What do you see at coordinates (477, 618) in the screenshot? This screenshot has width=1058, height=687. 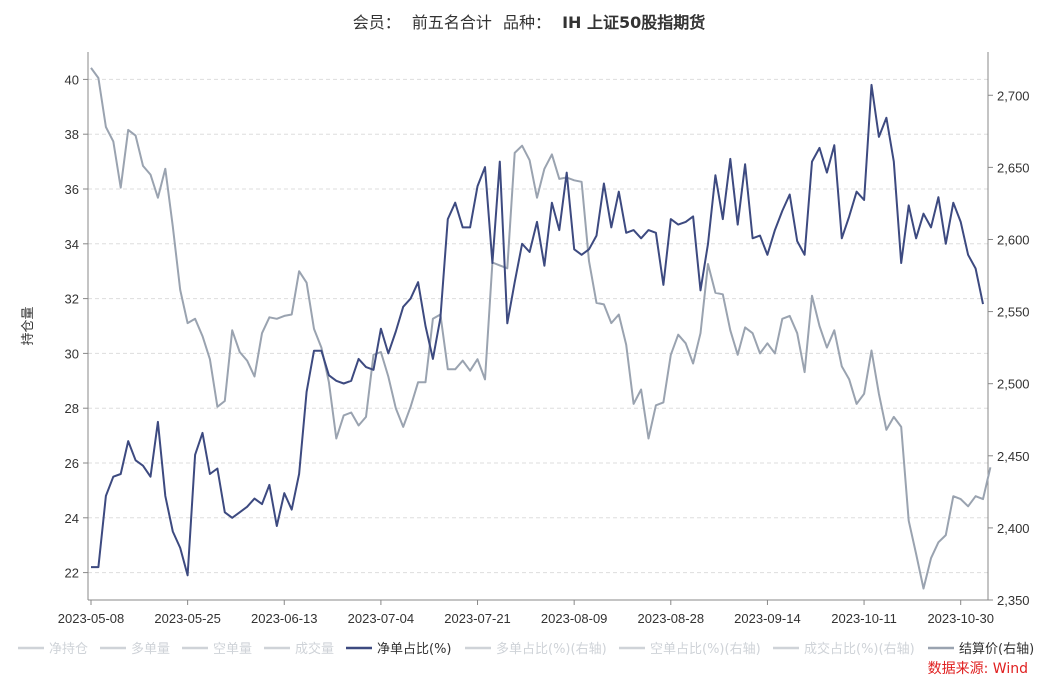 I see `x-tick-label: 2023-07-21` at bounding box center [477, 618].